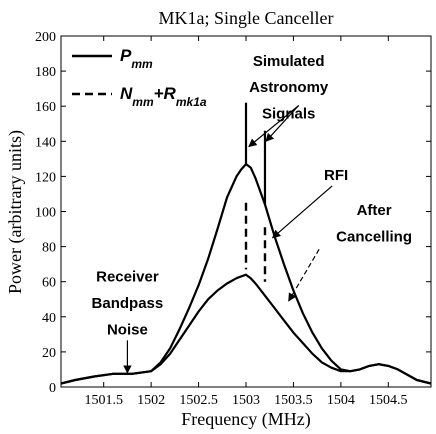 Image resolution: width=436 pixels, height=434 pixels. What do you see at coordinates (151, 400) in the screenshot?
I see `x-tick-label: 1502` at bounding box center [151, 400].